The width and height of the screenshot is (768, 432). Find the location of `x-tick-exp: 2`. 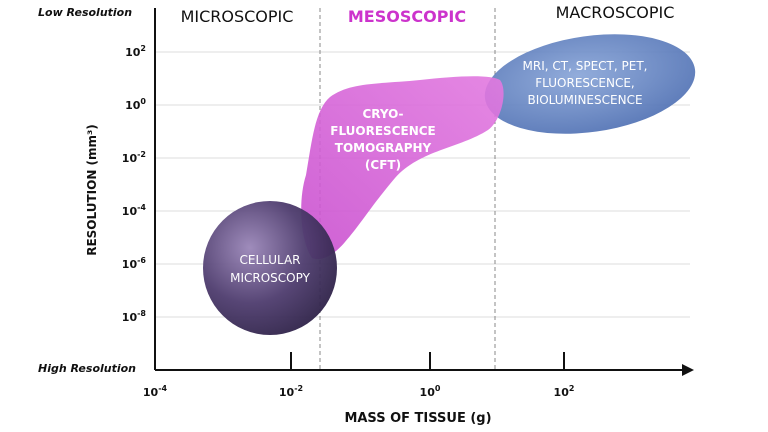

x-tick-exp: 2 is located at coordinates (572, 388).